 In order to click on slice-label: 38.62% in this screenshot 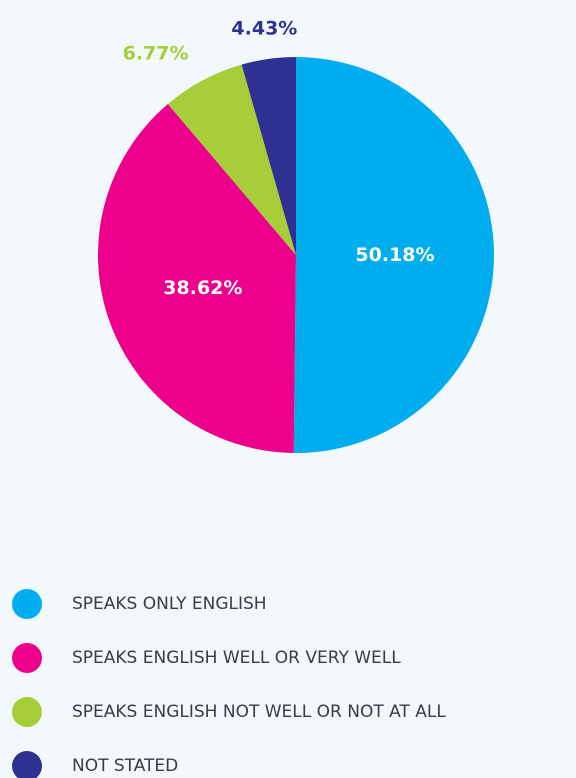, I will do `click(202, 288)`.